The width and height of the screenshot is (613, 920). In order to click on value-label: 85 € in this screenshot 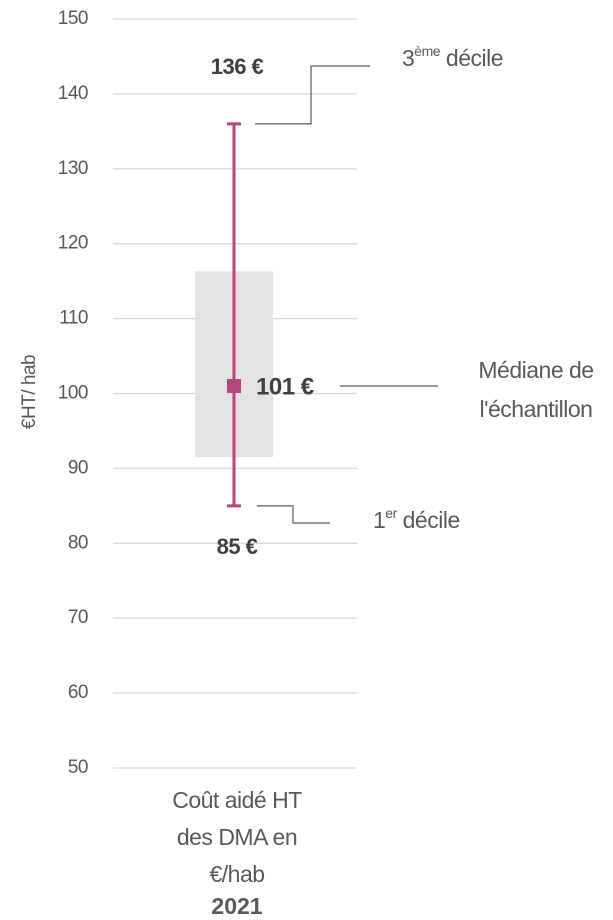, I will do `click(237, 546)`.